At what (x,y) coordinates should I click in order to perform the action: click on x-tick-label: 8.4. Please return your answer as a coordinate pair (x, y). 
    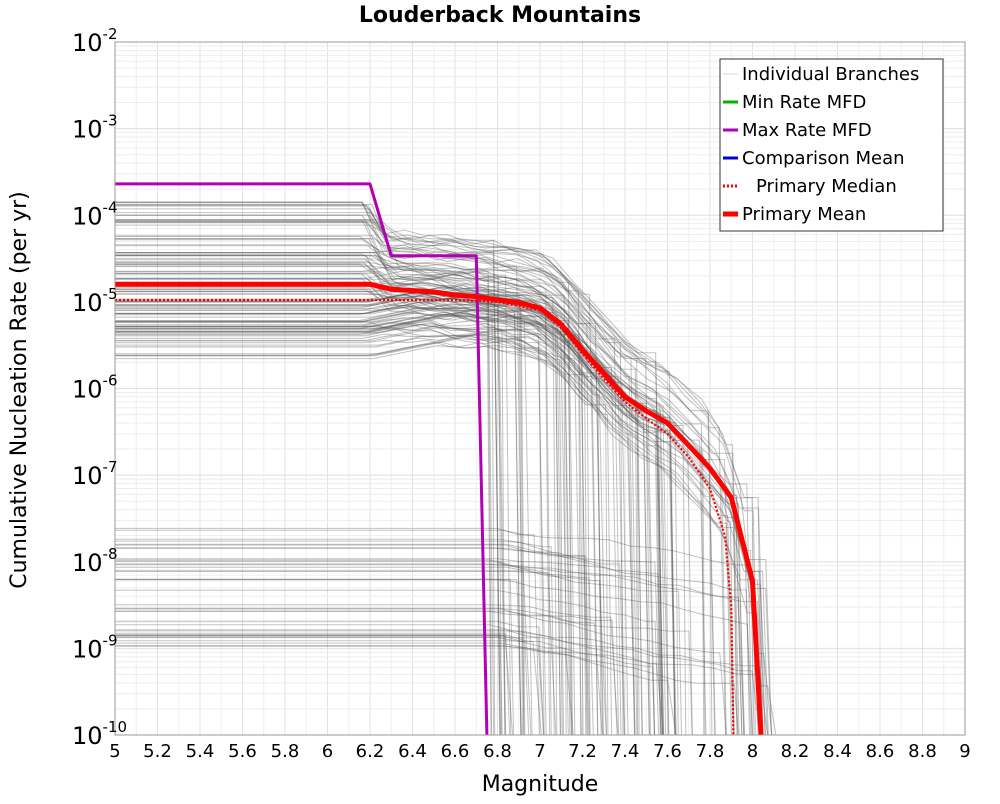
    Looking at the image, I should click on (837, 751).